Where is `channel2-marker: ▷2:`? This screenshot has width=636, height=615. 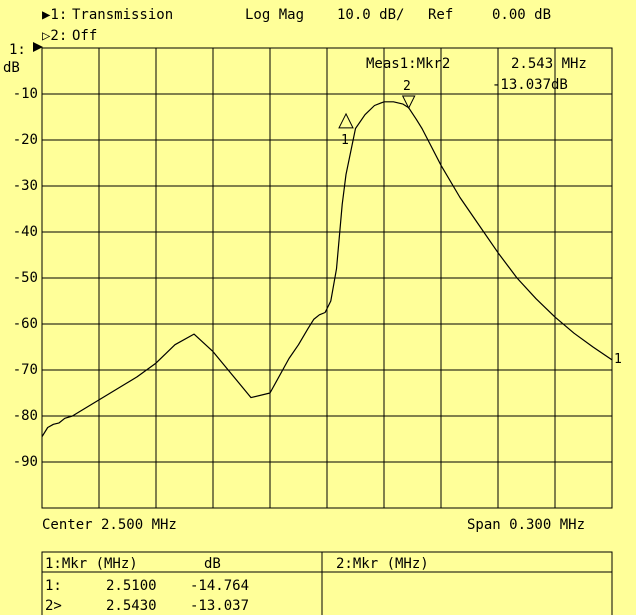 channel2-marker: ▷2: is located at coordinates (55, 36).